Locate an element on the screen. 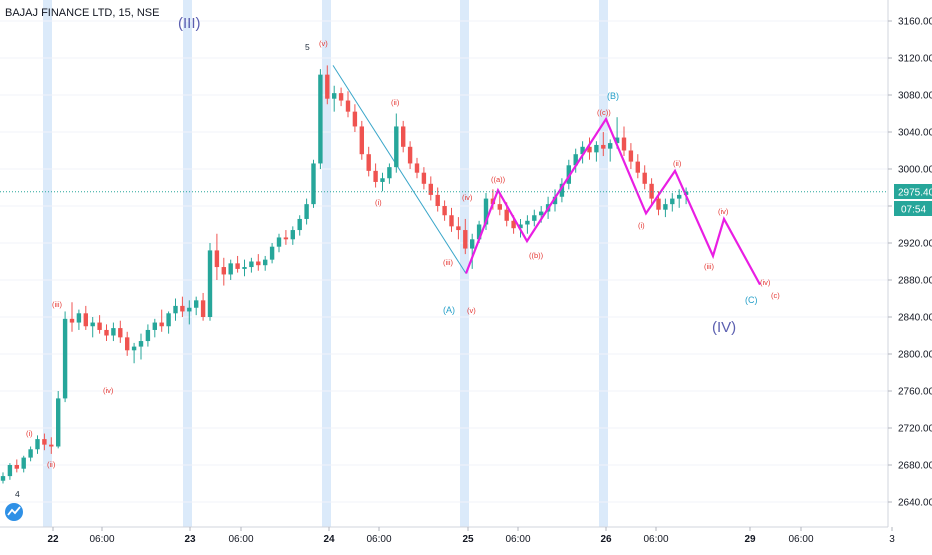 Image resolution: width=932 pixels, height=555 pixels. price-tick-label: 3000.00 is located at coordinates (915, 170).